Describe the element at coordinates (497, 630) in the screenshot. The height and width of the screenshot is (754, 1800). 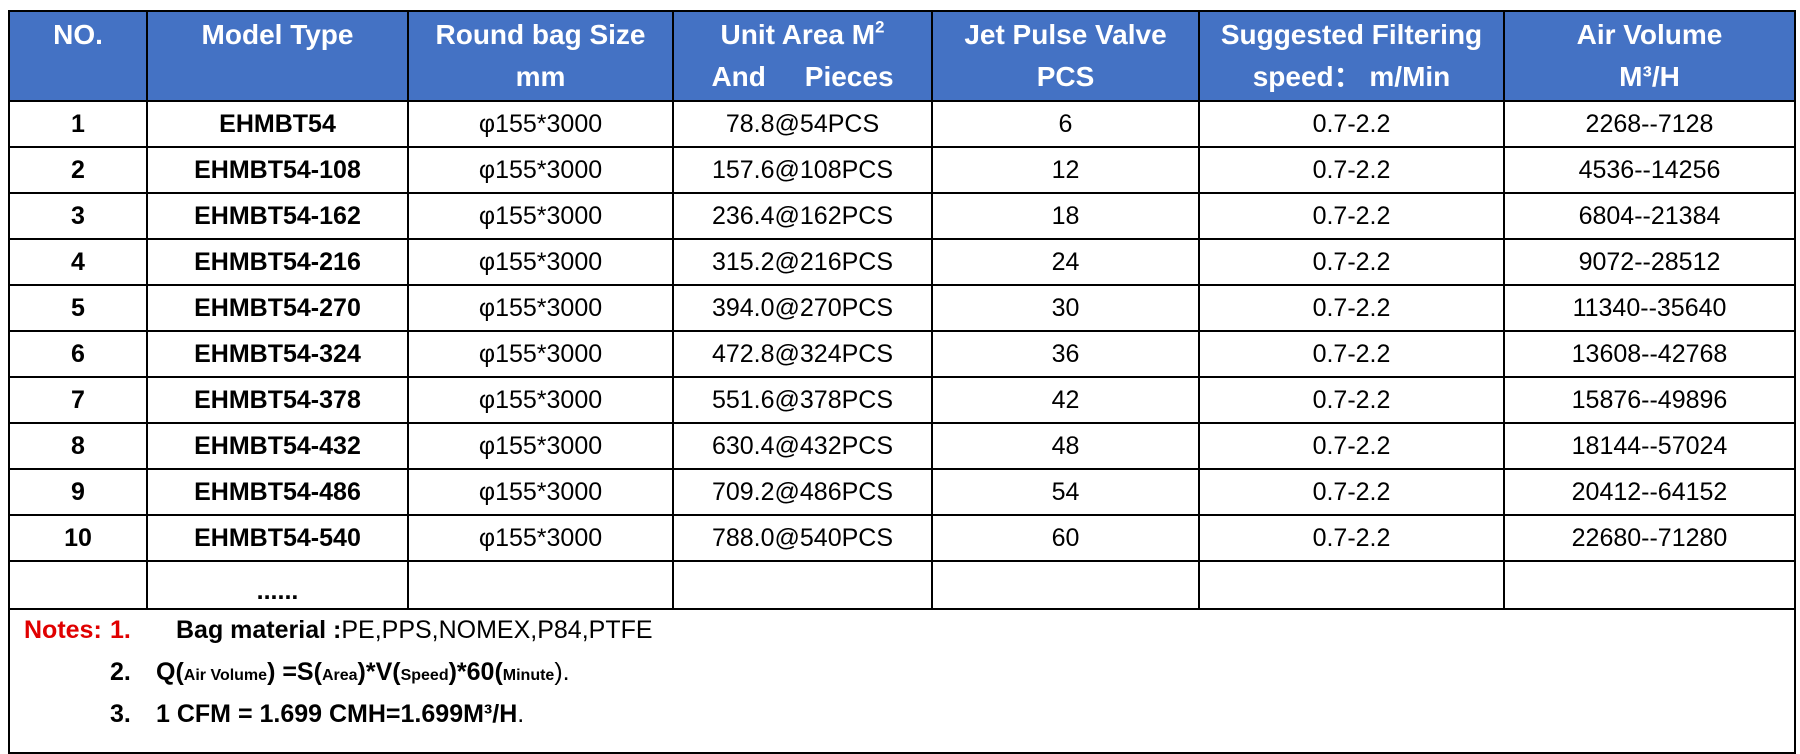
I see `note-value: PE,PPS,NOMEX,P84,PTFE` at that location.